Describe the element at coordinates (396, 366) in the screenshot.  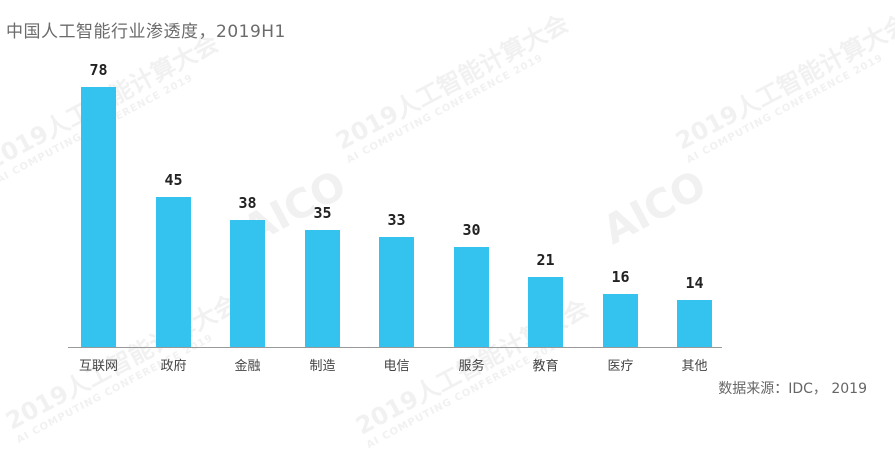
I see `category-label: 电信` at that location.